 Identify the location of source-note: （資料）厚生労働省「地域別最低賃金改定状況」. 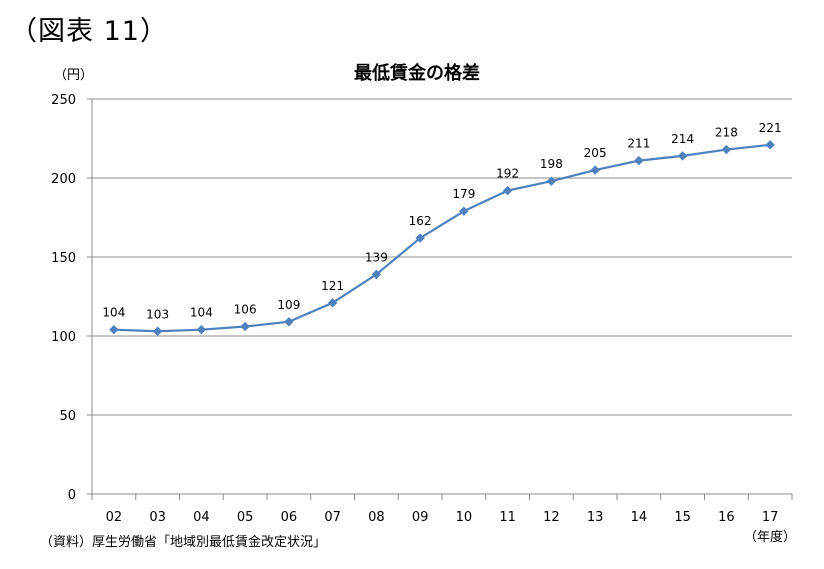
(183, 542).